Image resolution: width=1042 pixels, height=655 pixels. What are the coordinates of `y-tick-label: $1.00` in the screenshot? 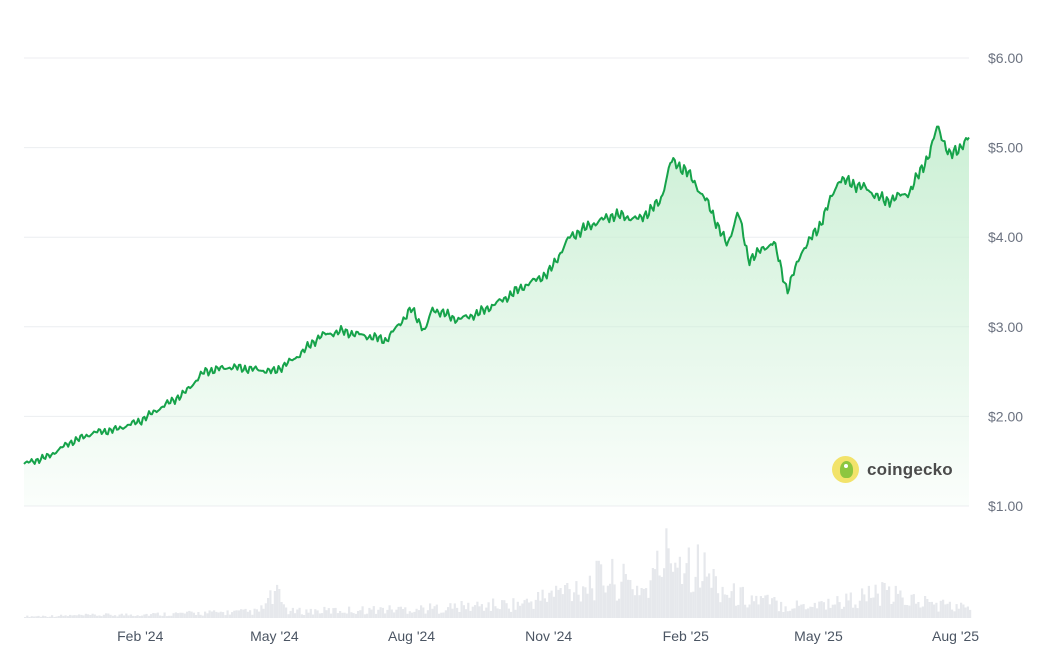 It's located at (1005, 506).